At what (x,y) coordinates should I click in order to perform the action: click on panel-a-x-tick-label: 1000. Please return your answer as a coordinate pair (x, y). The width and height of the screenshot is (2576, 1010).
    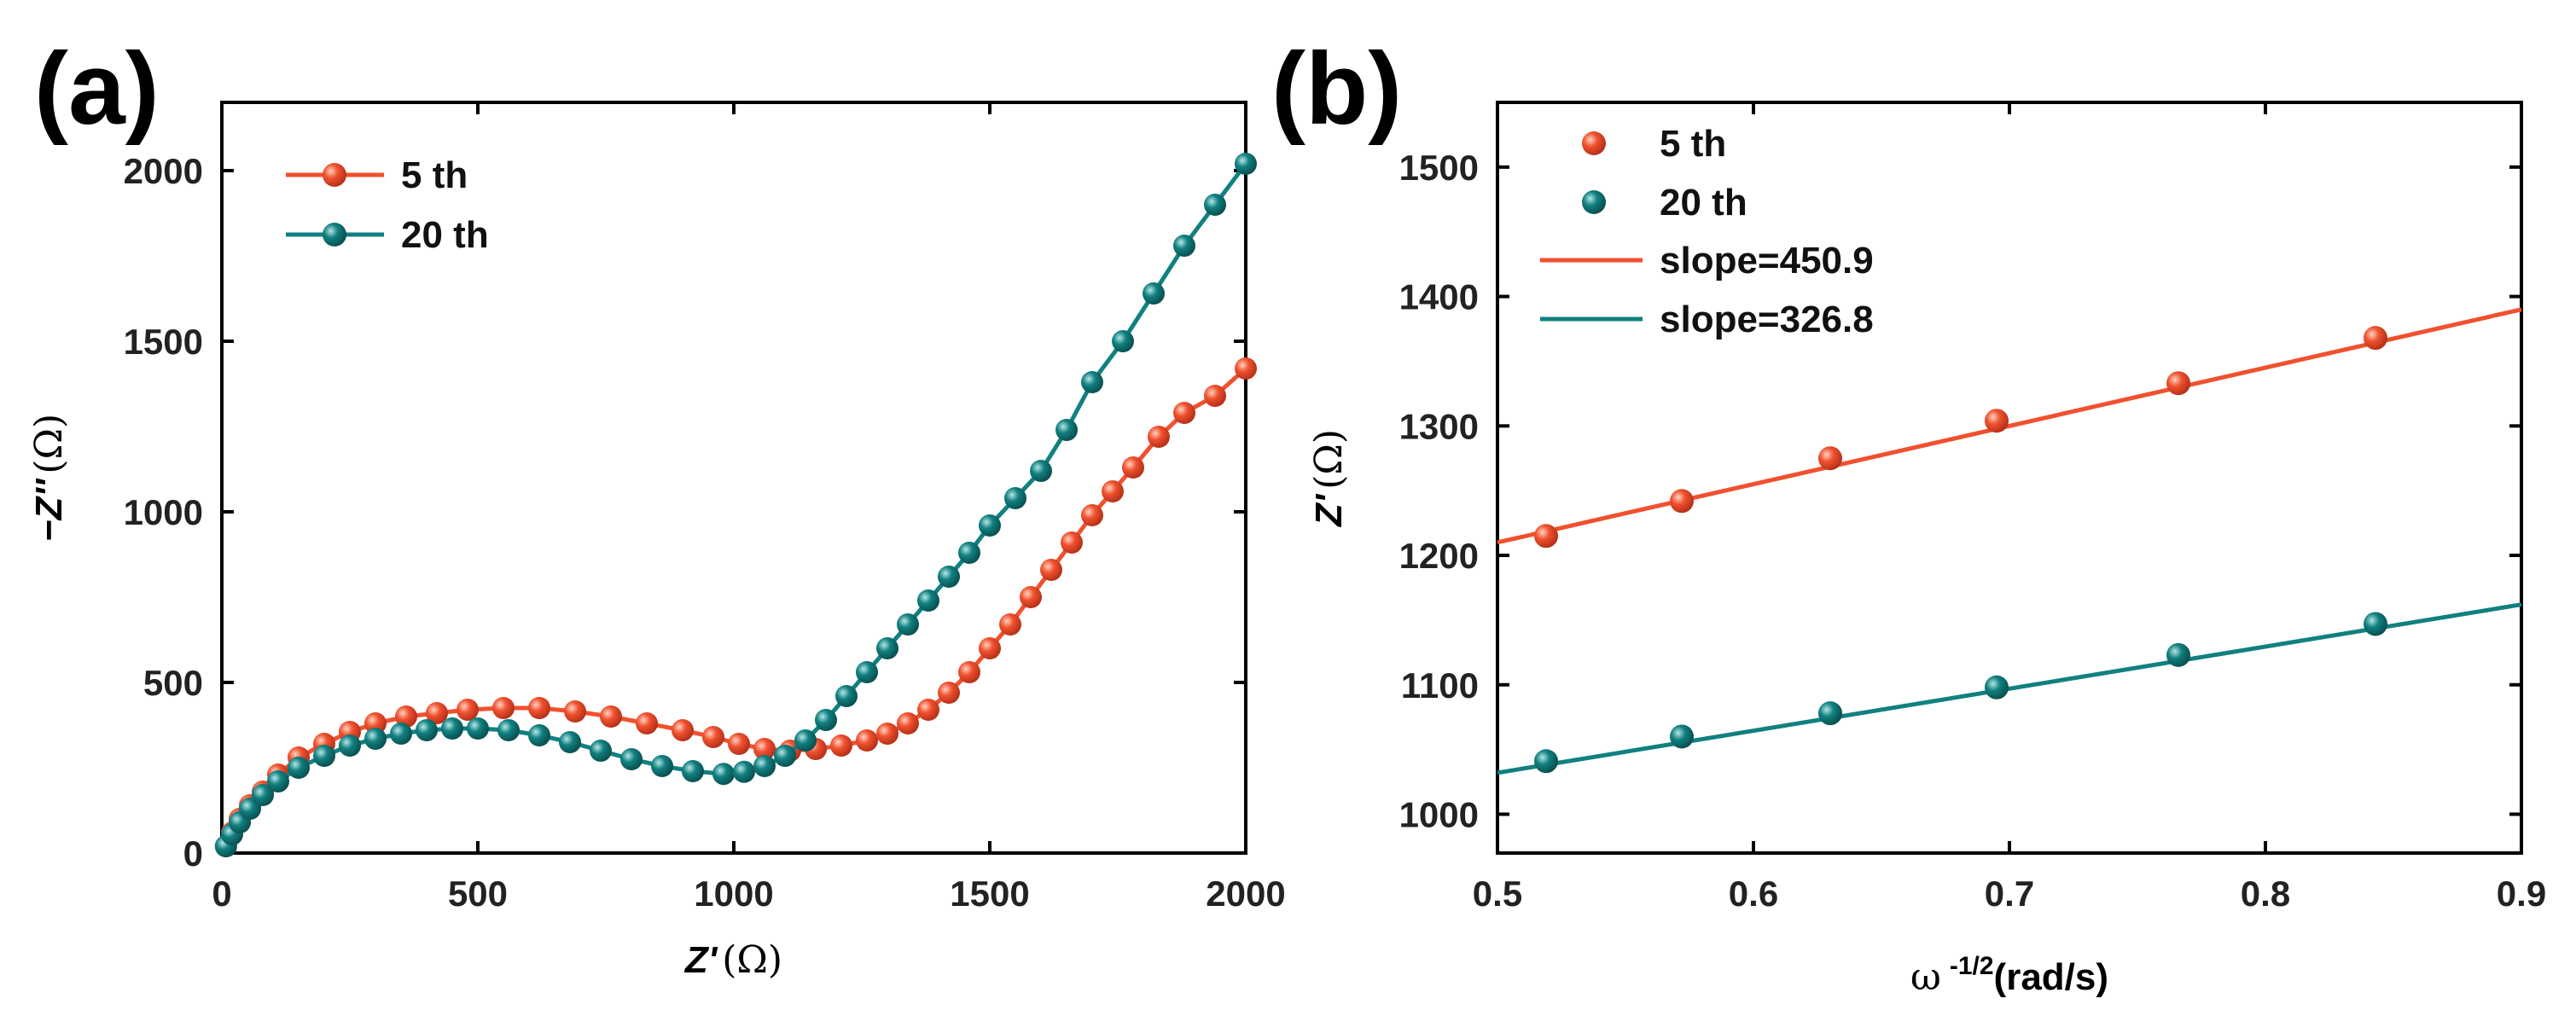
    Looking at the image, I should click on (733, 894).